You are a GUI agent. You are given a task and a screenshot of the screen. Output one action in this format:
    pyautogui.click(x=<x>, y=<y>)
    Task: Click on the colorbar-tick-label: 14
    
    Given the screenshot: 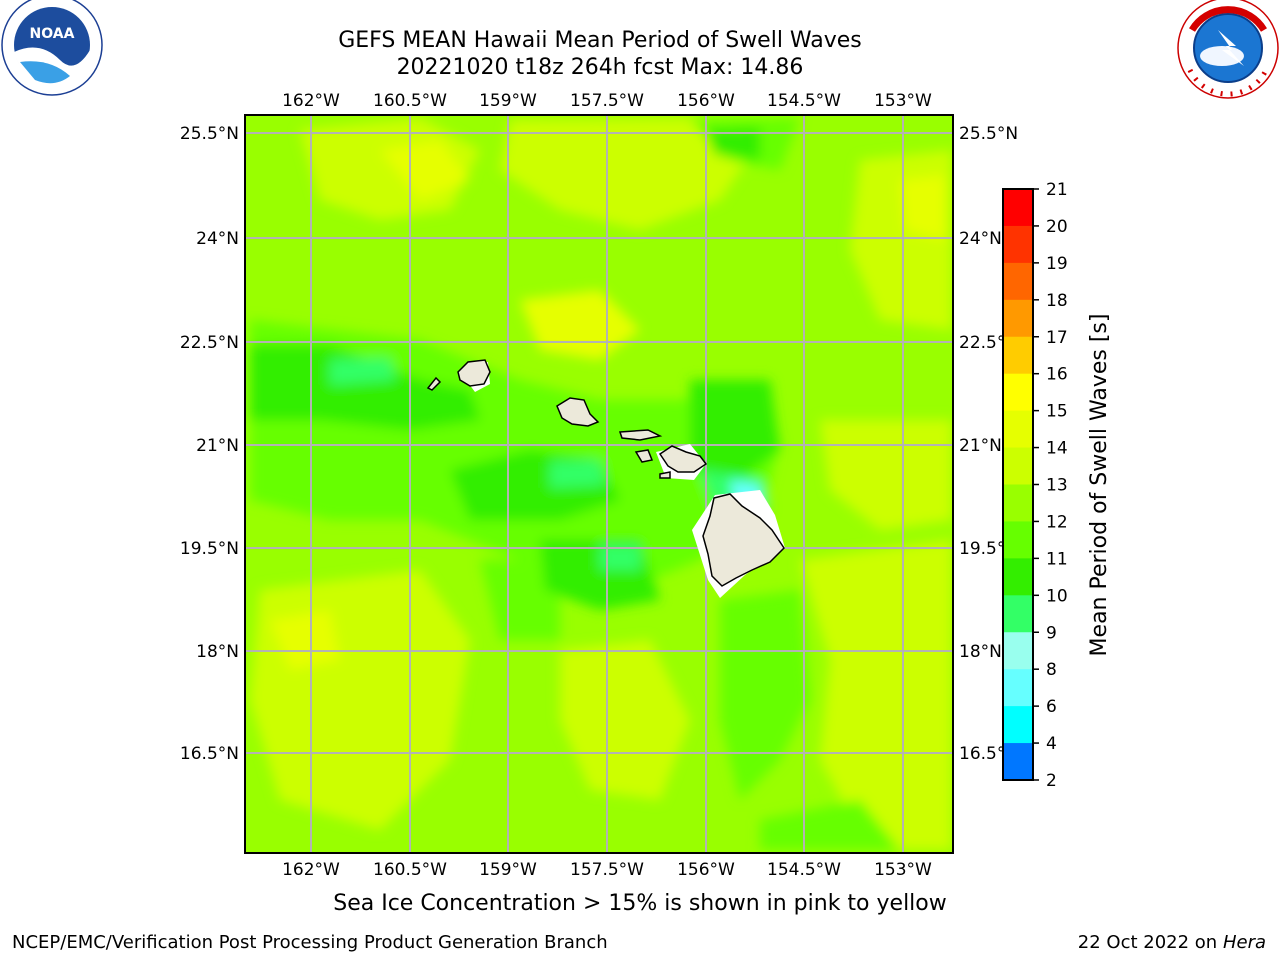 What is the action you would take?
    pyautogui.click(x=1057, y=449)
    